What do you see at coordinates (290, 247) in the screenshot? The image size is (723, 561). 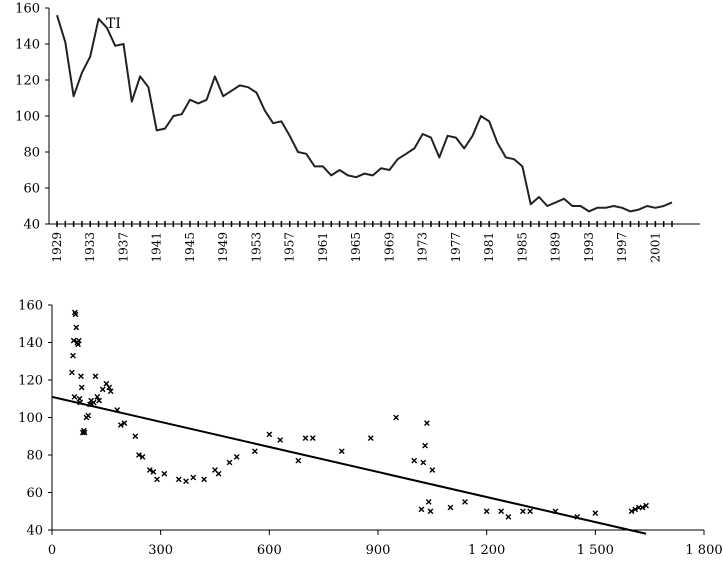 I see `x-tick-label: 1957` at bounding box center [290, 247].